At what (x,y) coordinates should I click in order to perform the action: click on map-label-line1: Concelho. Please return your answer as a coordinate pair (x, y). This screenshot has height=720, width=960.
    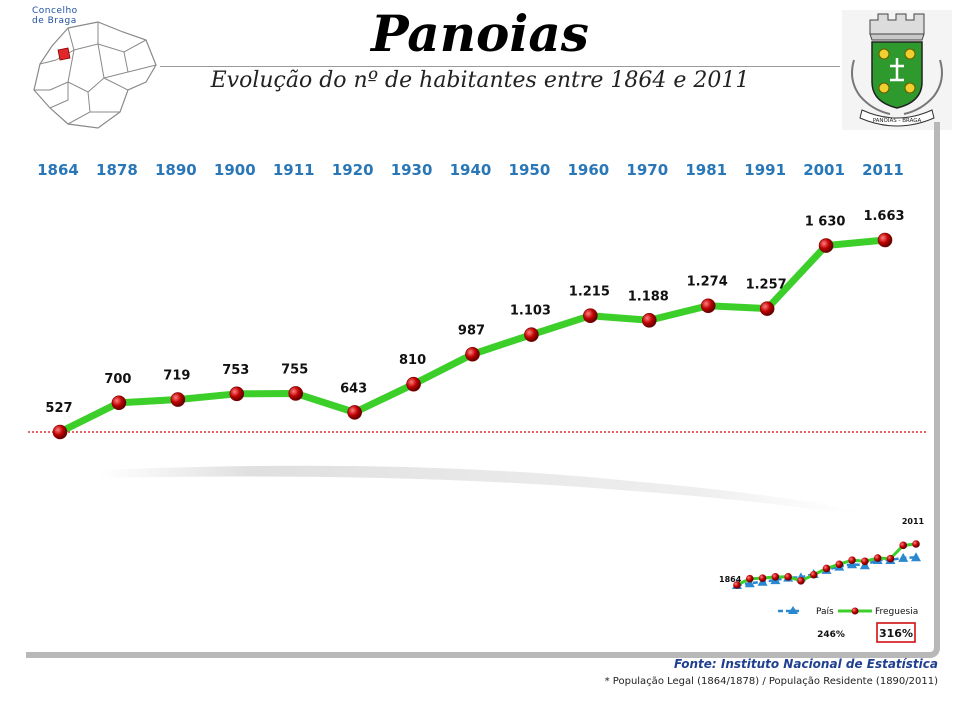
    Looking at the image, I should click on (55, 11).